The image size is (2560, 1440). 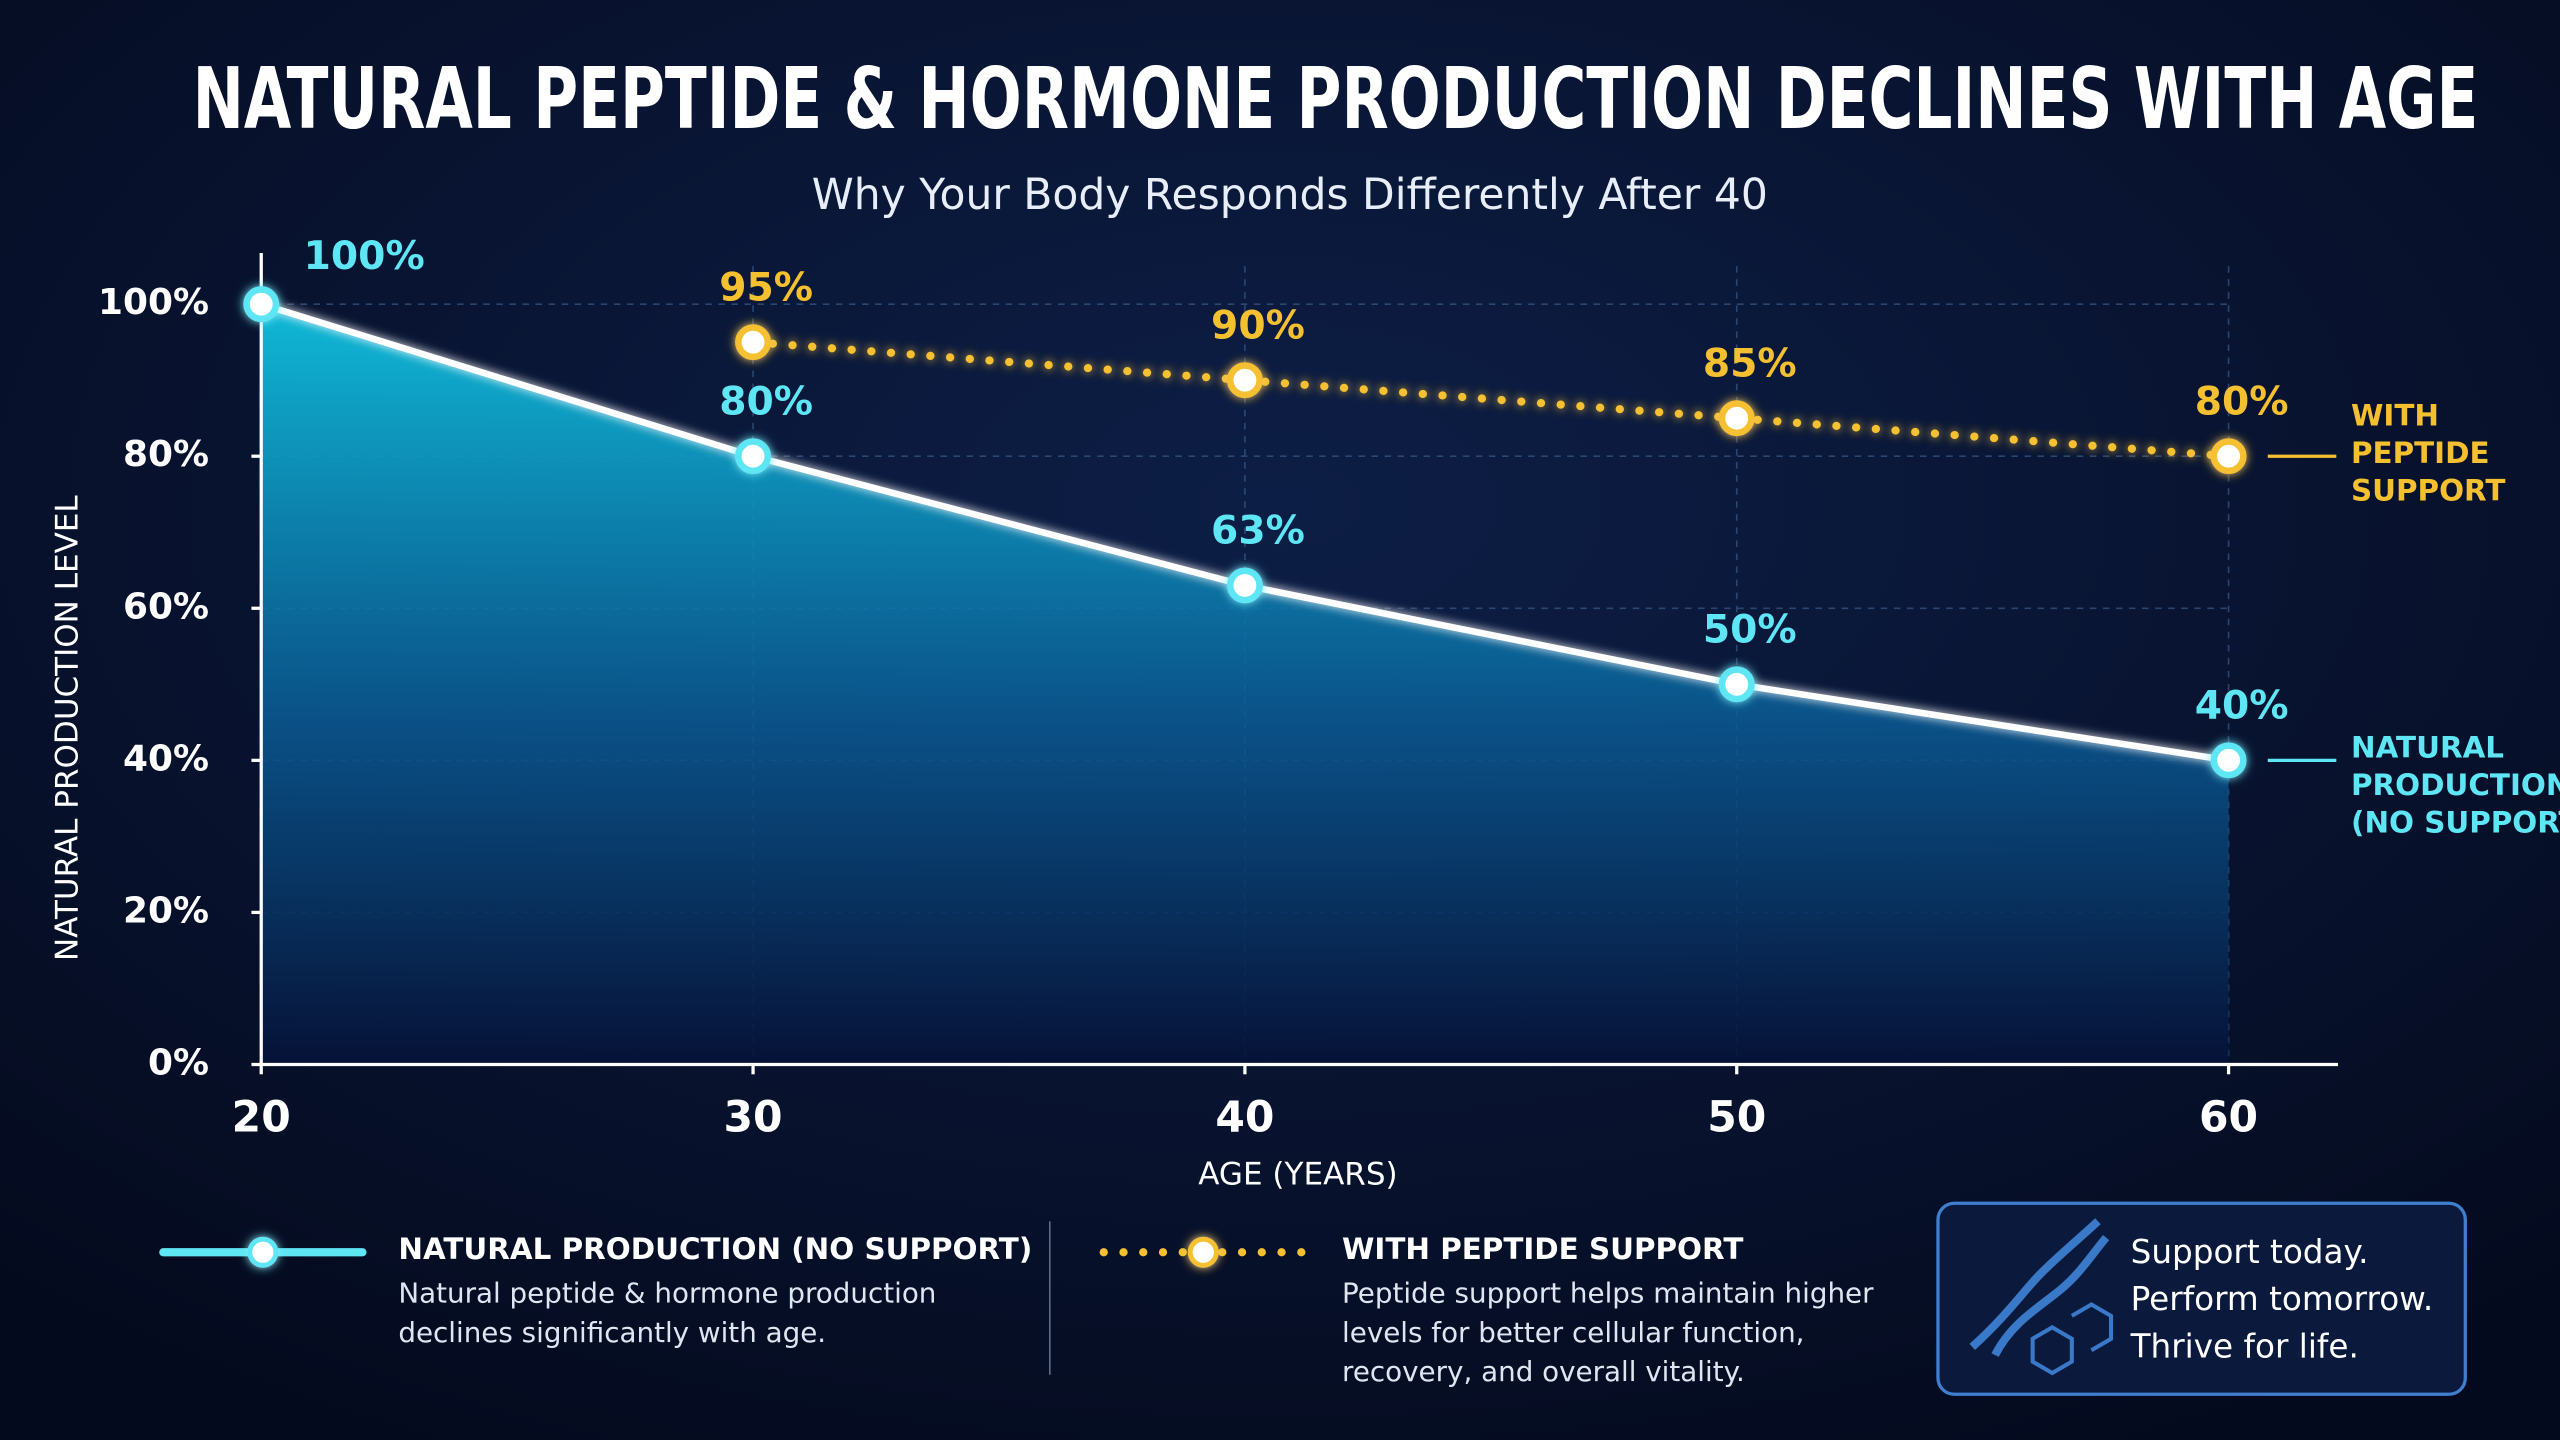 What do you see at coordinates (2228, 1117) in the screenshot?
I see `x-tick-label: 60` at bounding box center [2228, 1117].